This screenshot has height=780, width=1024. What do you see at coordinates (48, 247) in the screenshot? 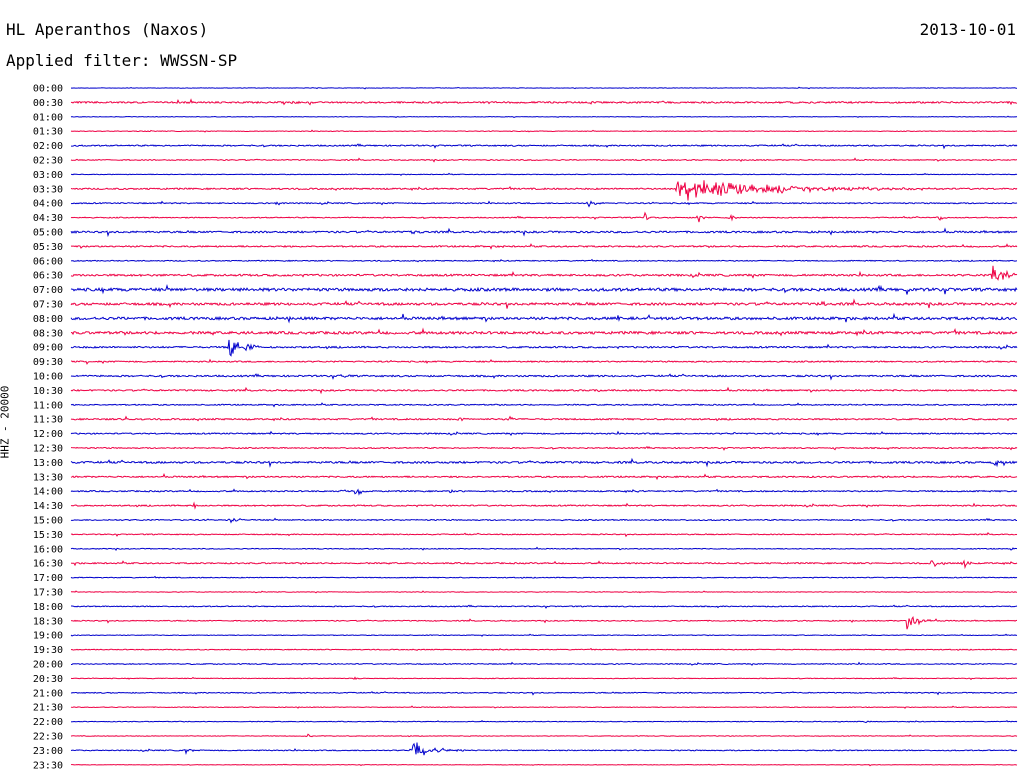
I see `row-time-label: 05:30` at bounding box center [48, 247].